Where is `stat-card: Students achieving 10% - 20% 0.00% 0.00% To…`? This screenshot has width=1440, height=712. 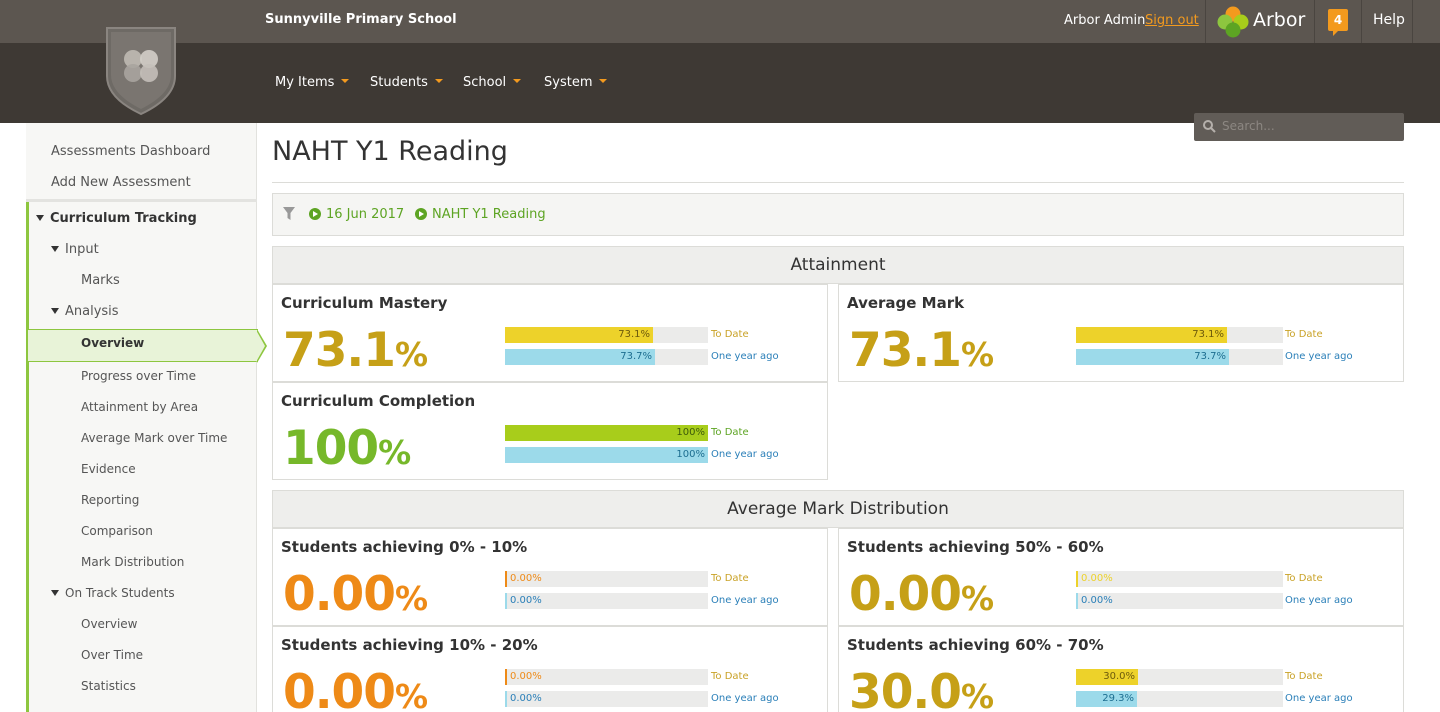
stat-card: Students achieving 10% - 20% 0.00% 0.00% To… is located at coordinates (550, 669).